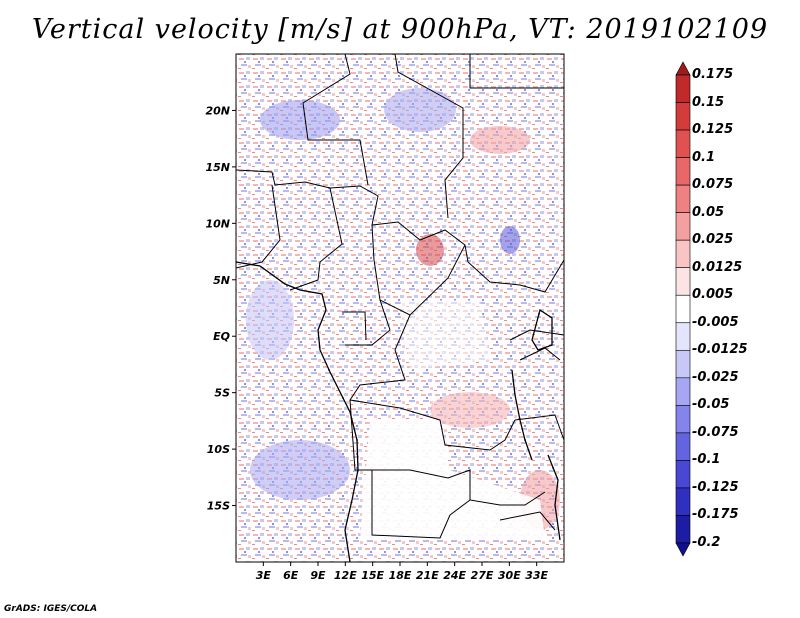 The height and width of the screenshot is (618, 800). I want to click on lon-tick-label: 18E, so click(400, 575).